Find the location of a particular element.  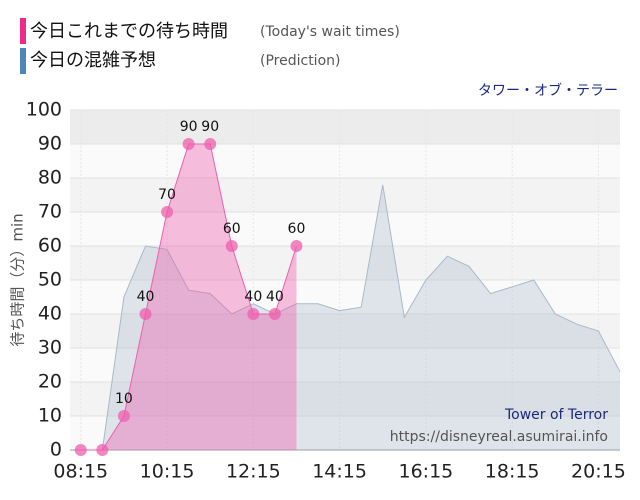

y-tick-label: 70 is located at coordinates (50, 212).